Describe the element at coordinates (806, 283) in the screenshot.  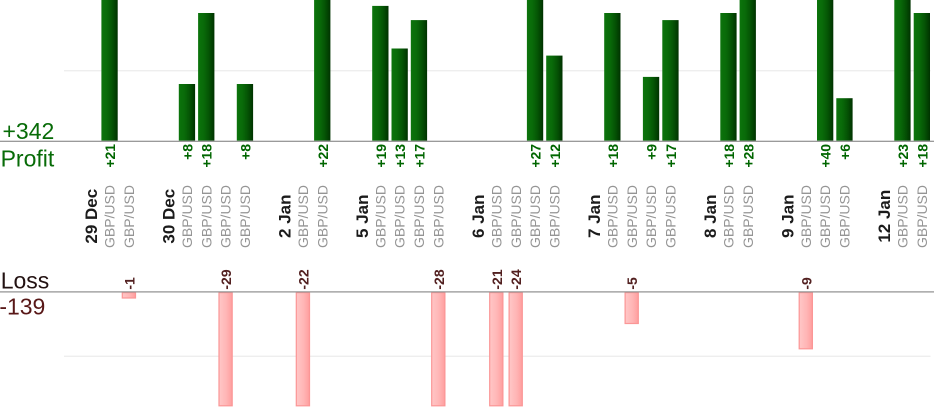
I see `svg-text: -9` at that location.